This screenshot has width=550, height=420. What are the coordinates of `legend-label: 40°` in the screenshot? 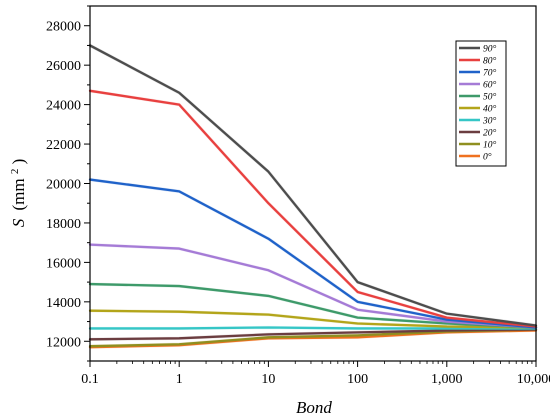 It's located at (490, 109).